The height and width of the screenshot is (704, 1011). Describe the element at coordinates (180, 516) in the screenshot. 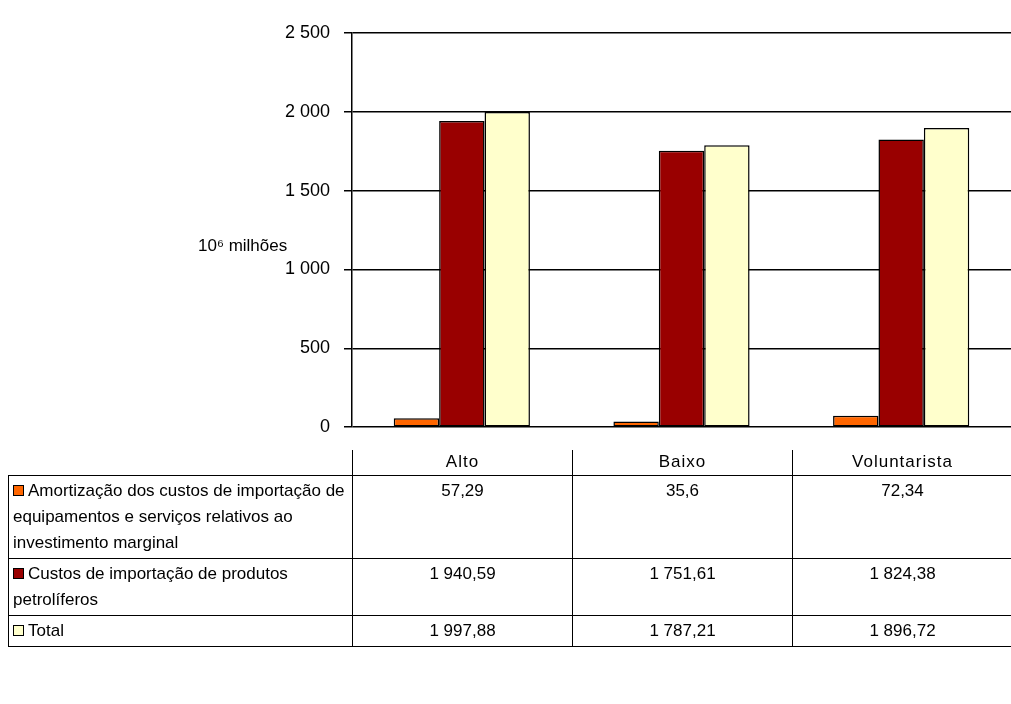

I see `legend-label: Amortização dos custos de importação de equipamentos e serviços relativos ao investimento marginal` at that location.